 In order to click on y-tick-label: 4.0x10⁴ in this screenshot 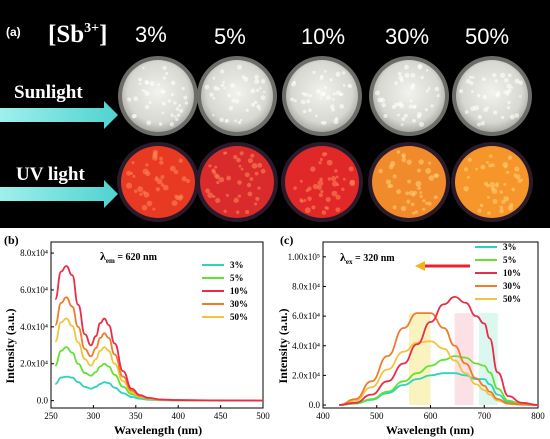, I will do `click(306, 346)`.